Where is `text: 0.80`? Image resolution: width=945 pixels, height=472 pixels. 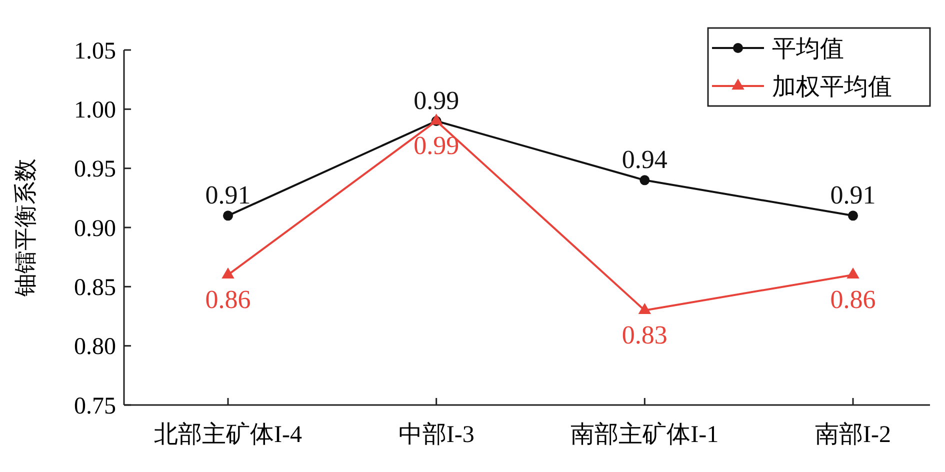 text: 0.80 is located at coordinates (95, 347).